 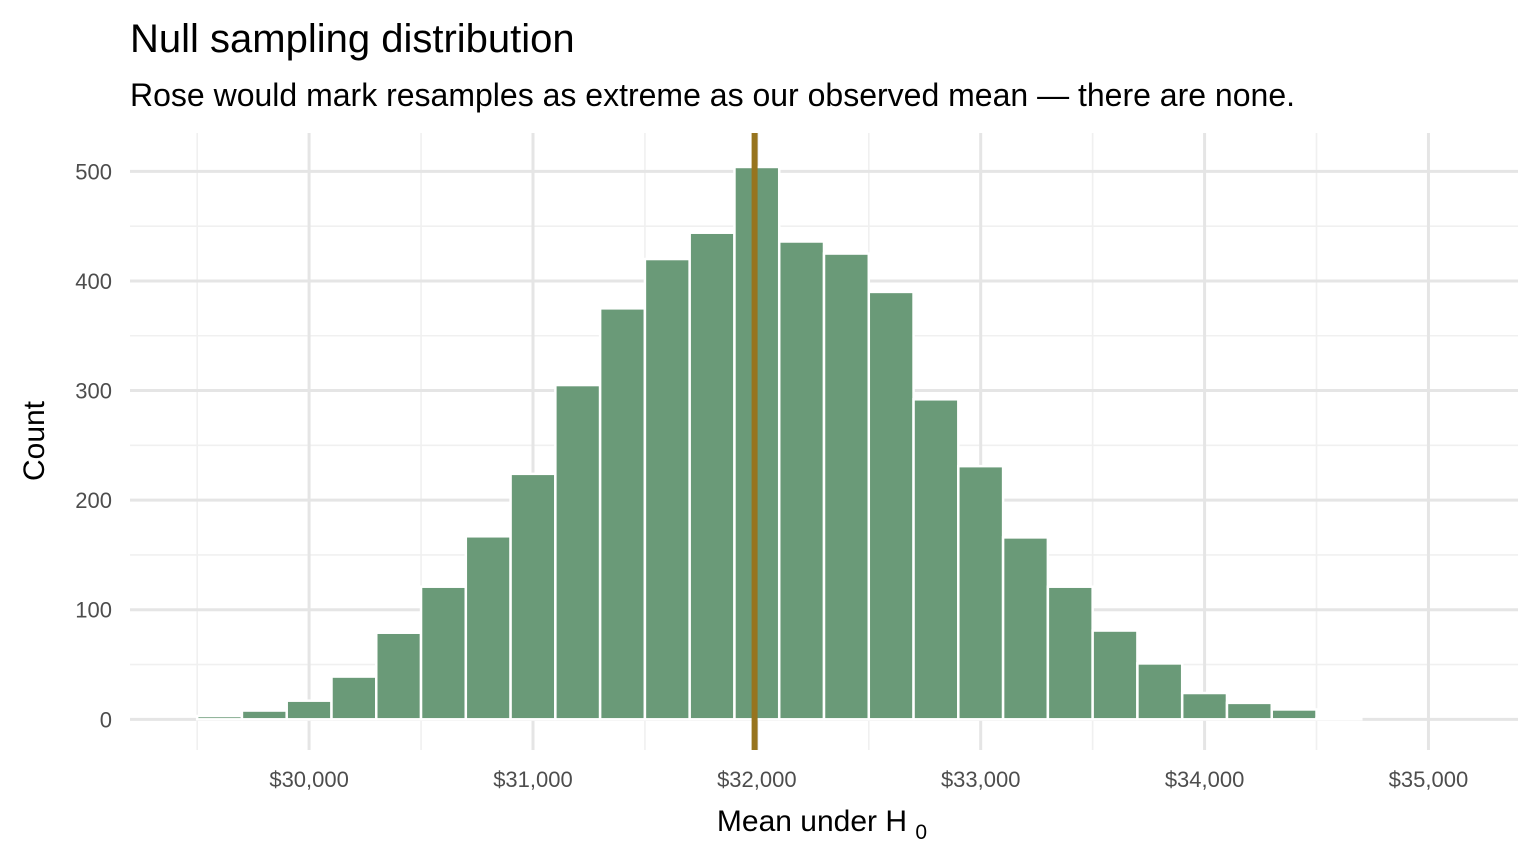 I want to click on y-tick-label: 0, so click(x=106, y=719).